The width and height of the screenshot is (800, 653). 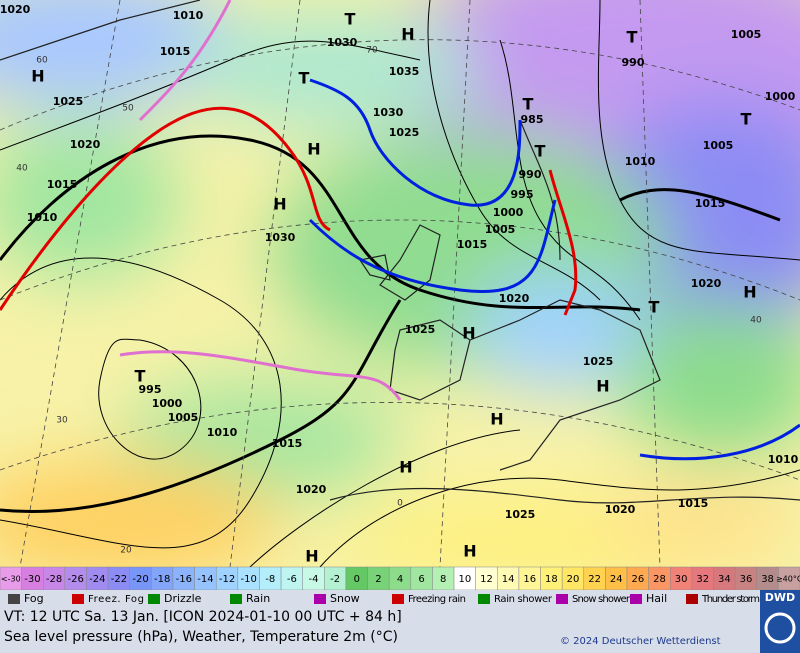 What do you see at coordinates (162, 579) in the screenshot?
I see `colorbar-label: -18` at bounding box center [162, 579].